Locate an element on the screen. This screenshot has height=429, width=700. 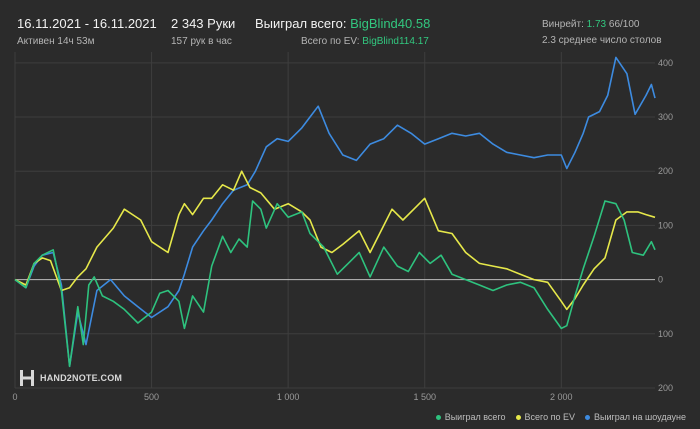
legend-label-ev: Всего по EV is located at coordinates (550, 417).